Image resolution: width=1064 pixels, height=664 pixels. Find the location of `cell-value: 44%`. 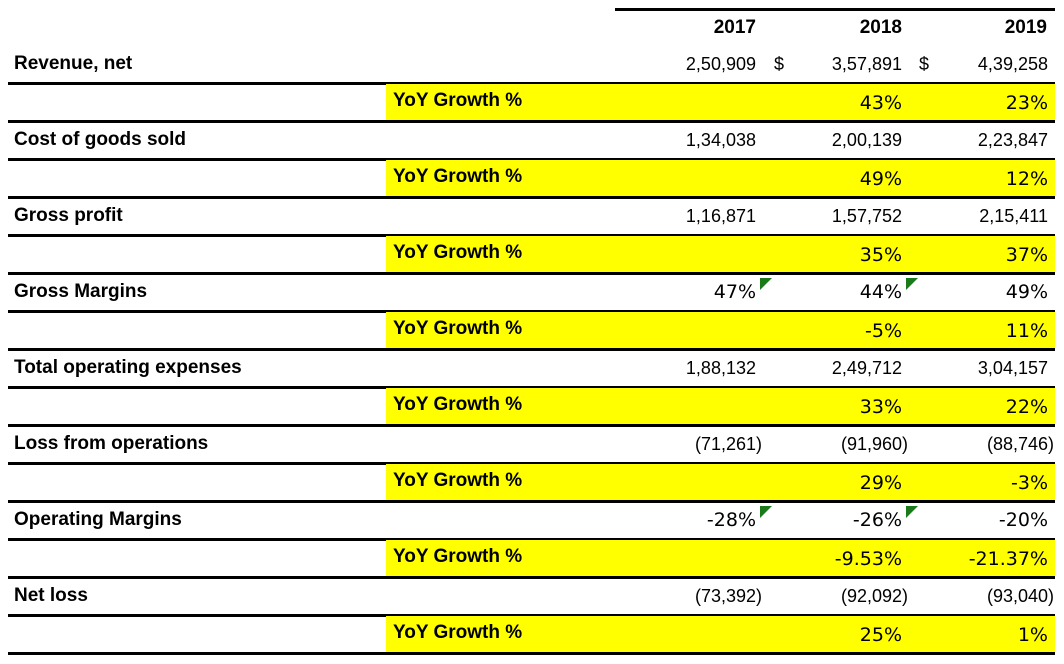

cell-value: 44% is located at coordinates (880, 292).